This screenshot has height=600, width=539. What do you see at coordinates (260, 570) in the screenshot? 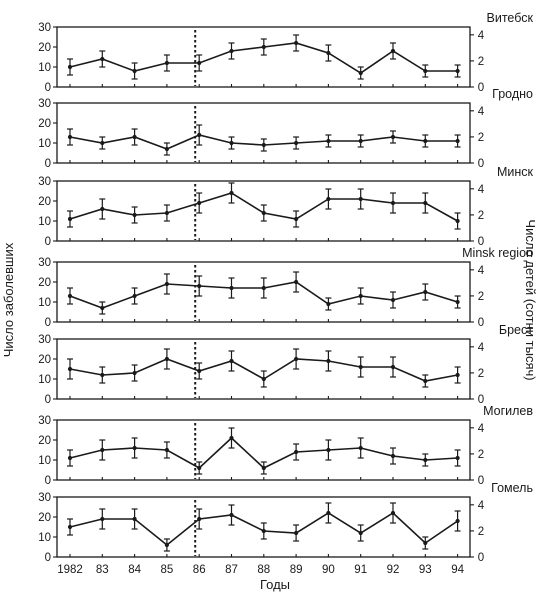
I see `x-axis-tick-labels: 1982 83 84 85 86 87 88 89 90 91 92 93 94` at bounding box center [260, 570].